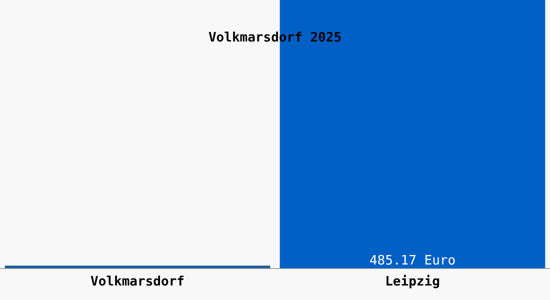  Describe the element at coordinates (412, 282) in the screenshot. I see `x-tick-label: Leipzig` at that location.